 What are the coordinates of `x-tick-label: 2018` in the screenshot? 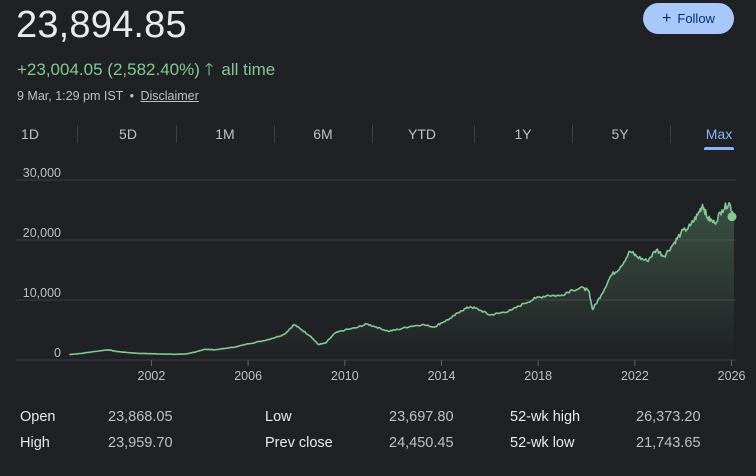 It's located at (538, 376).